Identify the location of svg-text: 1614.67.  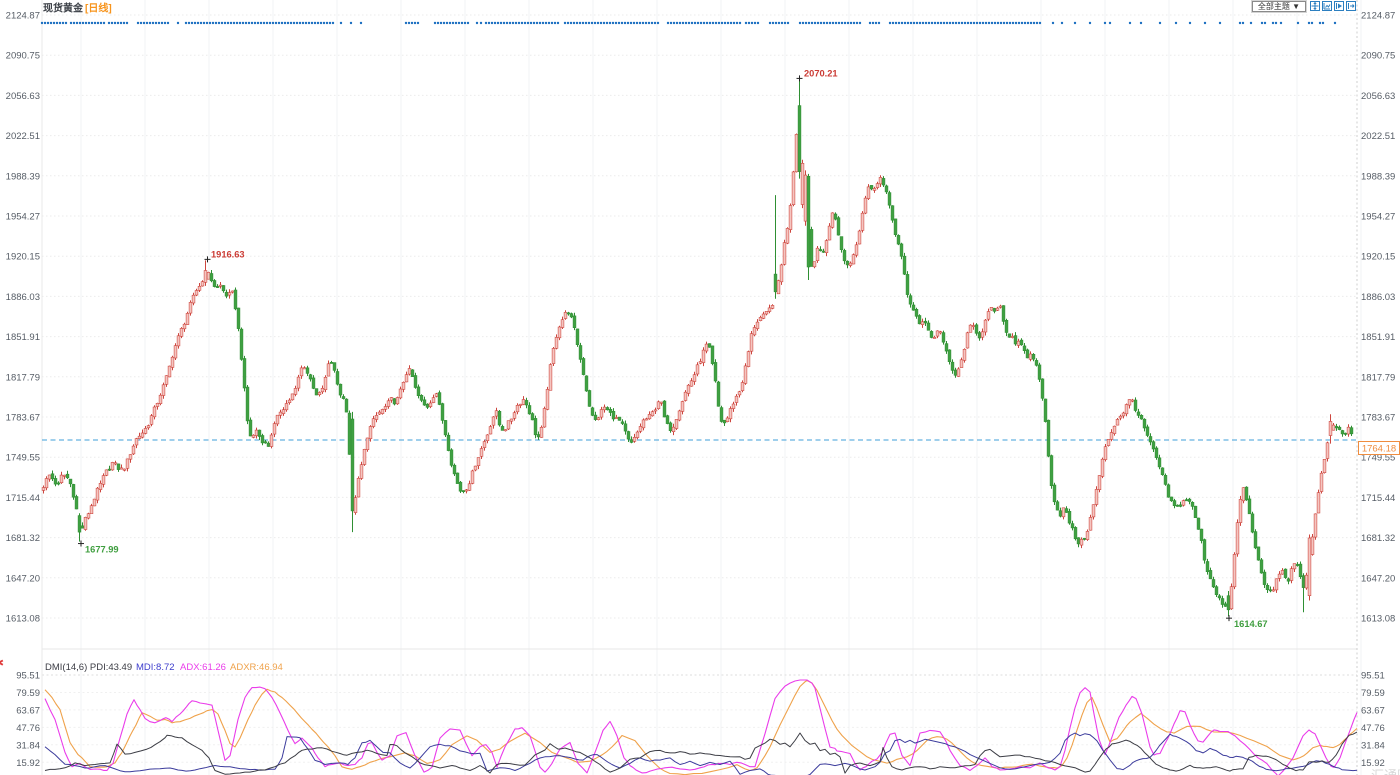
(1251, 624).